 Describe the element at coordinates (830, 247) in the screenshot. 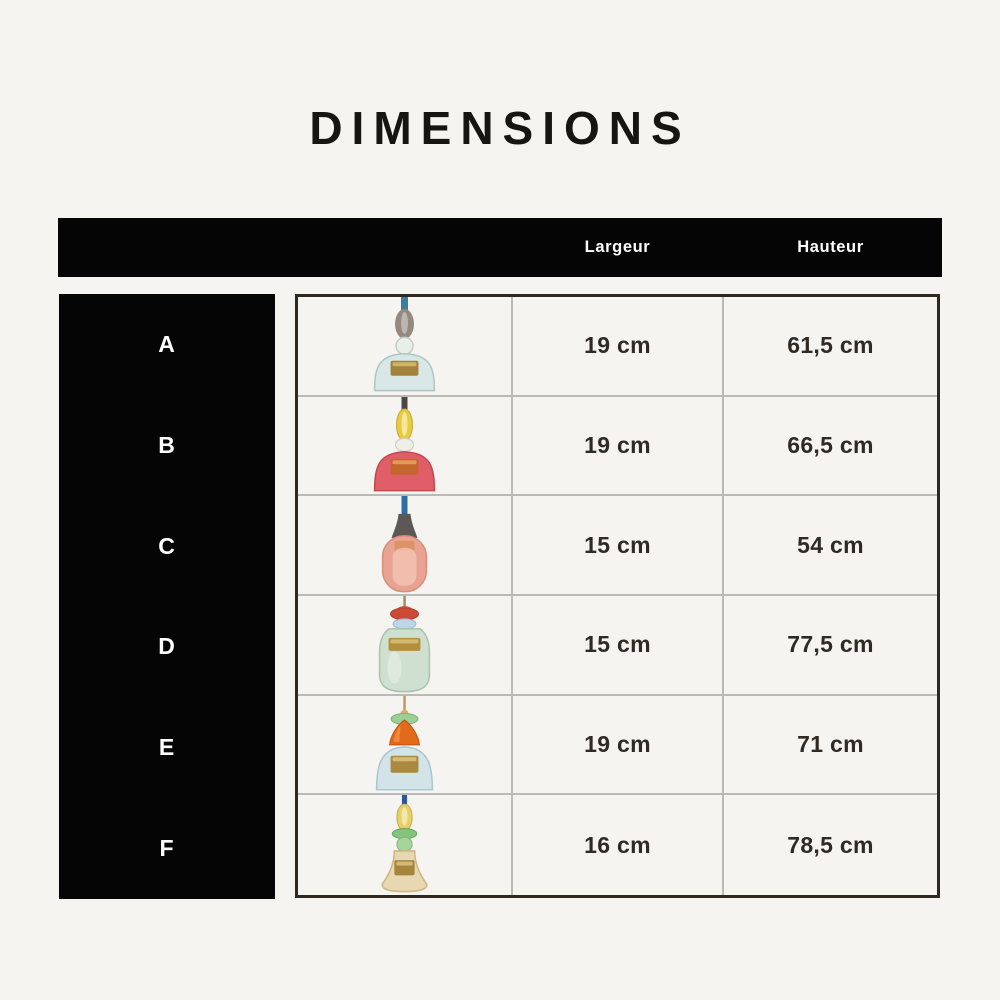

I see `column-header-hauteur: Hauteur` at that location.